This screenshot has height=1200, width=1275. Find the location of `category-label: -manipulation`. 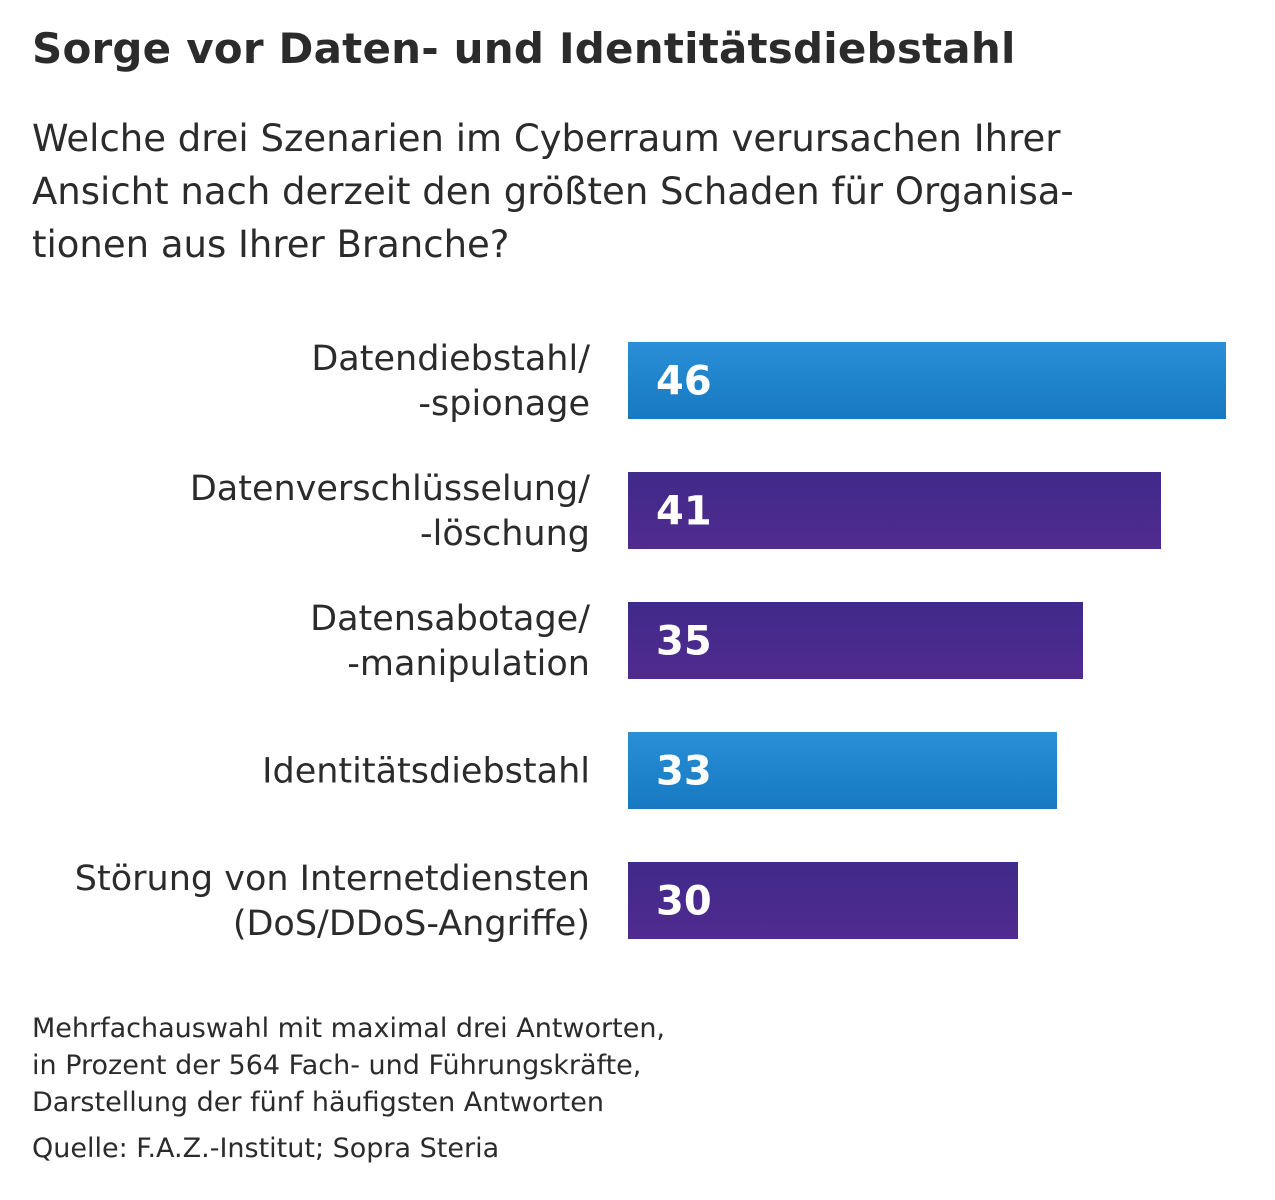

category-label: -manipulation is located at coordinates (468, 664).